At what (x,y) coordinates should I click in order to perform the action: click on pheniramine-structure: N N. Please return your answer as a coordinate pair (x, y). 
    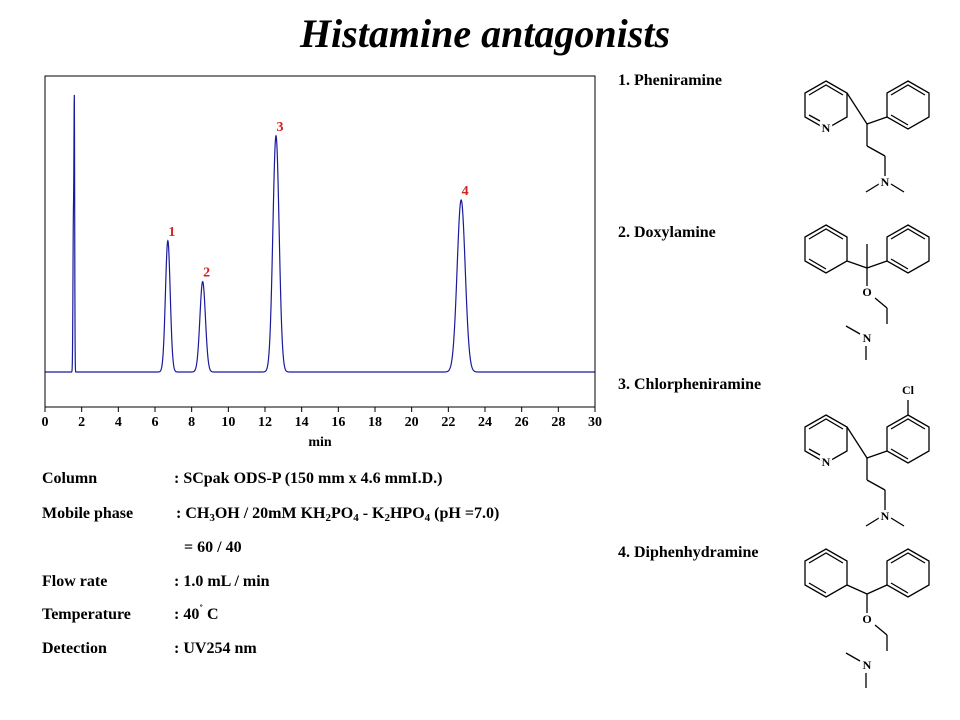
    Looking at the image, I should click on (867, 136).